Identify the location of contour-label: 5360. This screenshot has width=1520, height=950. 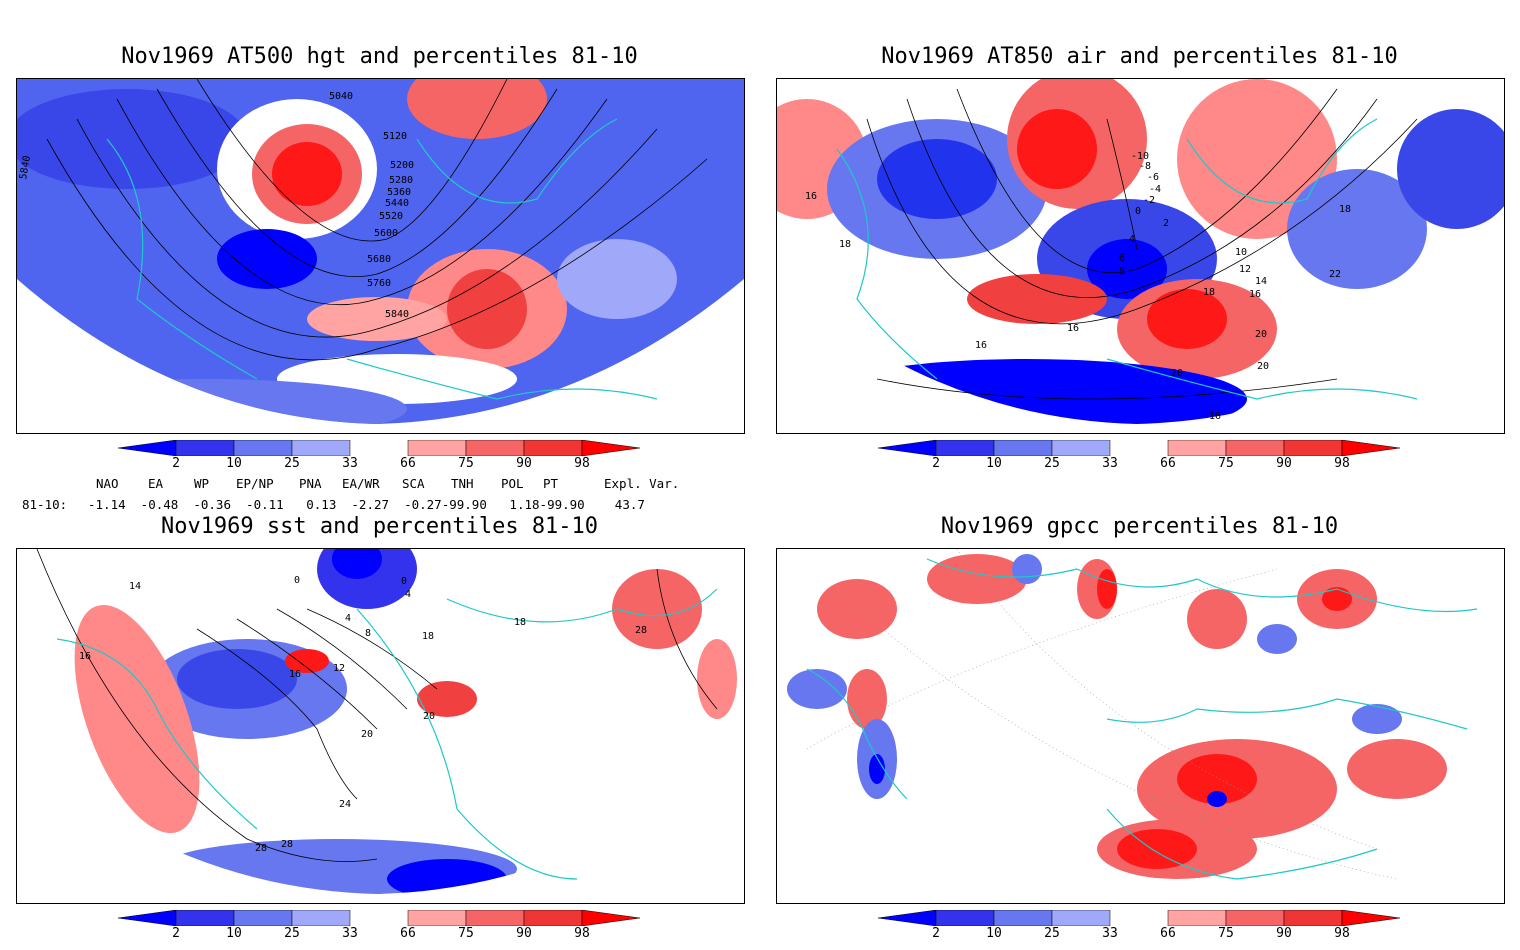
(399, 192).